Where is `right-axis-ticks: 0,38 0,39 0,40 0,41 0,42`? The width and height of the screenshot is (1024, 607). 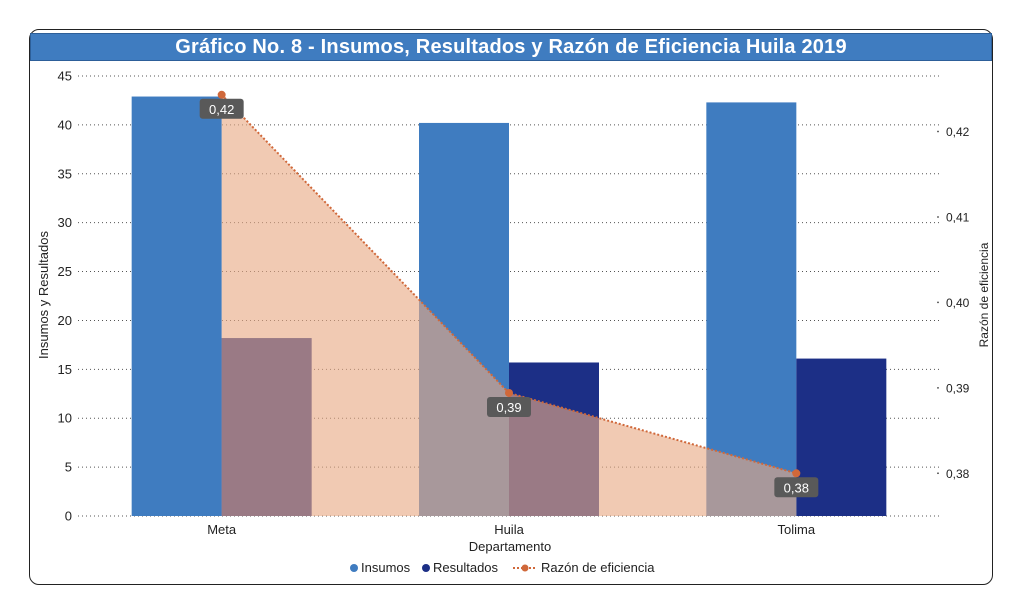 right-axis-ticks: 0,38 0,39 0,40 0,41 0,42 is located at coordinates (953, 303).